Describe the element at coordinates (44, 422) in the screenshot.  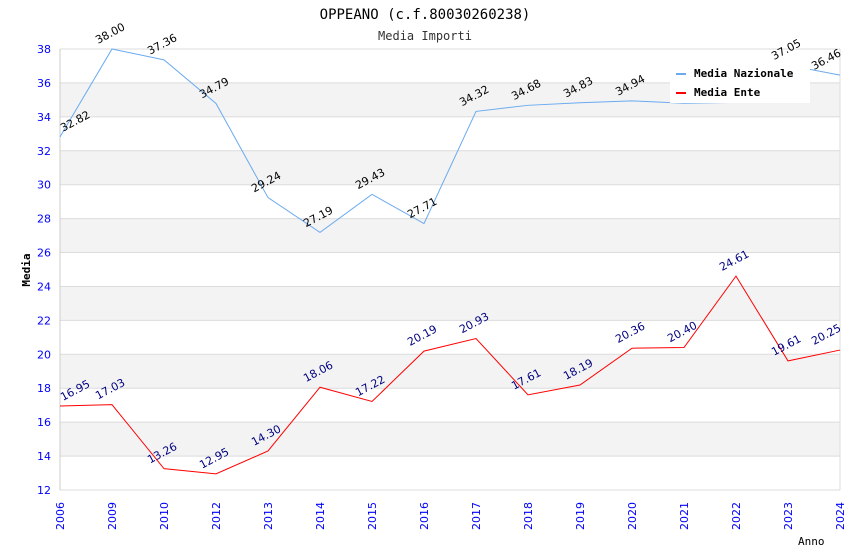
I see `y-tick-label: 16` at that location.